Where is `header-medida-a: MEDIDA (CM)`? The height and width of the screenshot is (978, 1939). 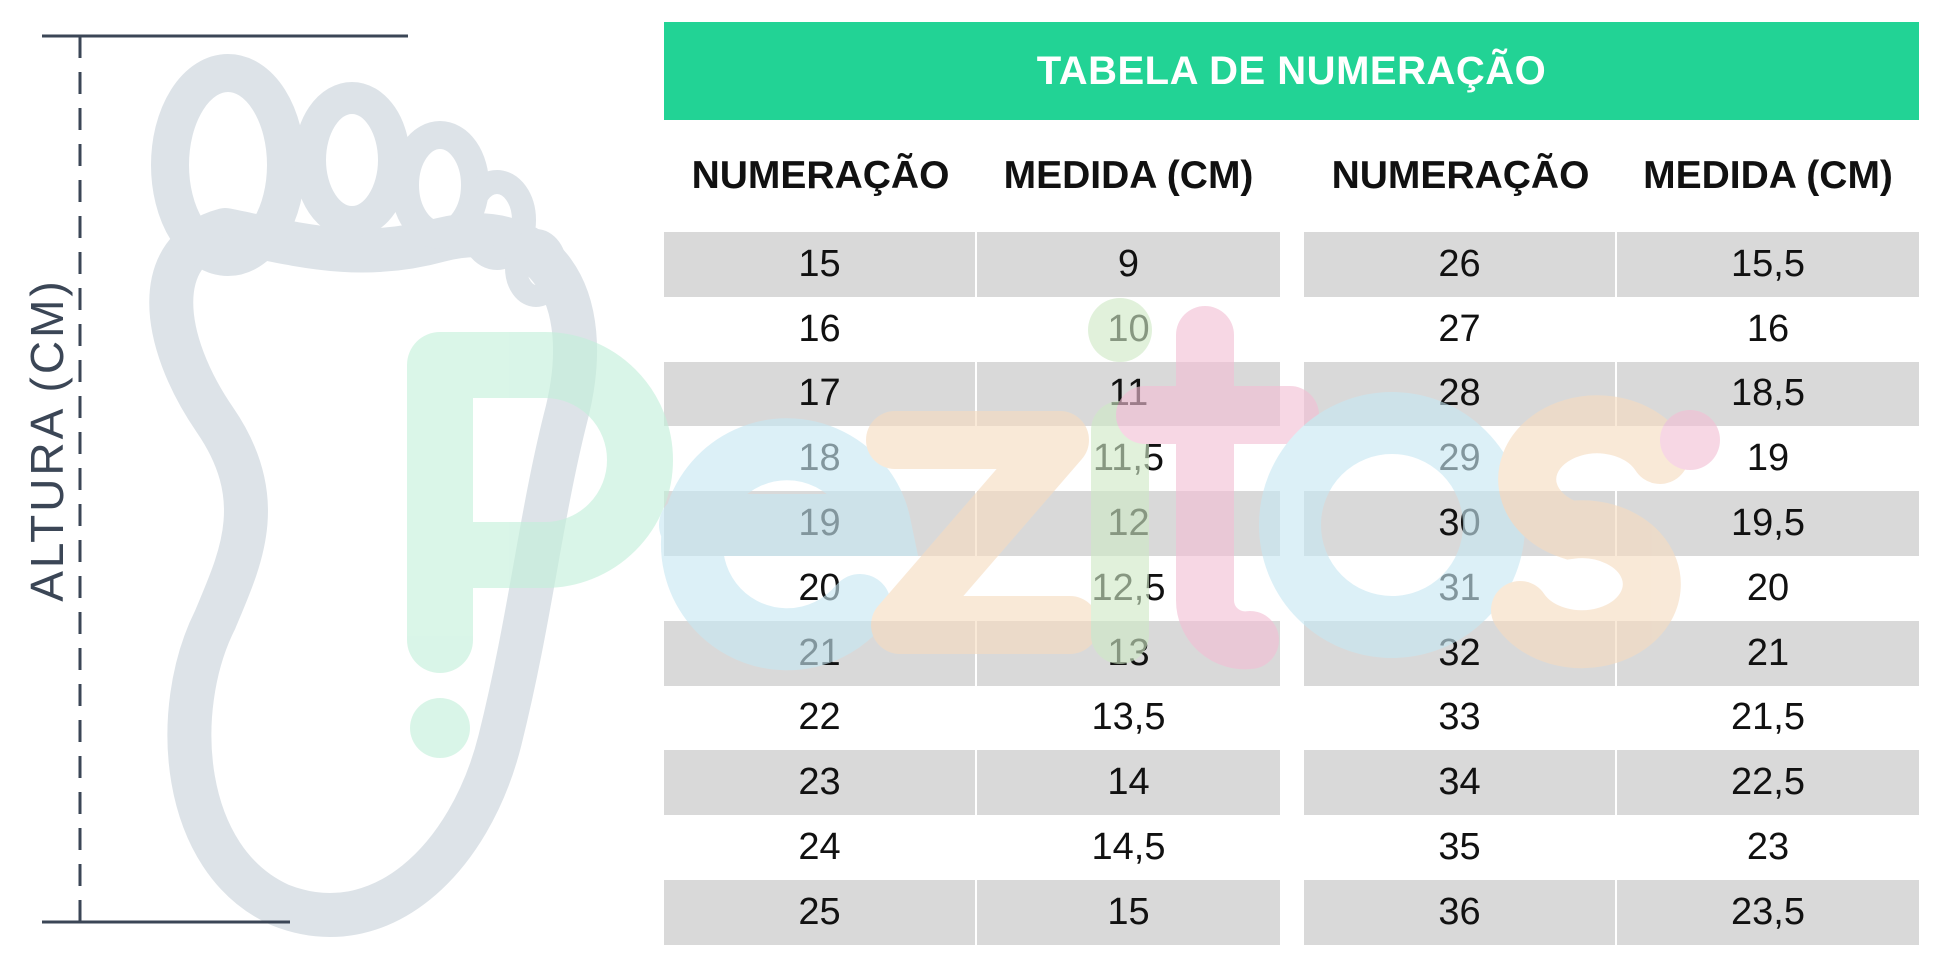
header-medida-a: MEDIDA (CM) is located at coordinates (1128, 175).